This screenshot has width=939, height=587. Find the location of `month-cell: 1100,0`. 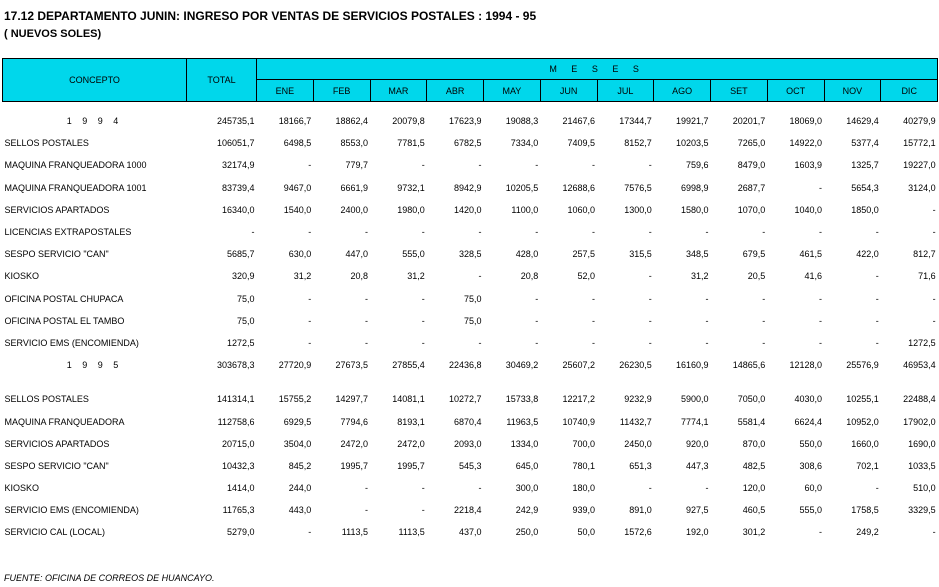

month-cell: 1100,0 is located at coordinates (525, 209).